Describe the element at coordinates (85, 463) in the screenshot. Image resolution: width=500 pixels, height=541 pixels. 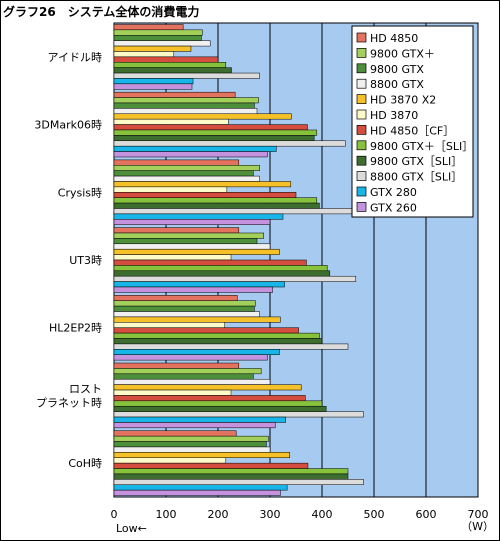
I see `category-label: CoH時` at that location.